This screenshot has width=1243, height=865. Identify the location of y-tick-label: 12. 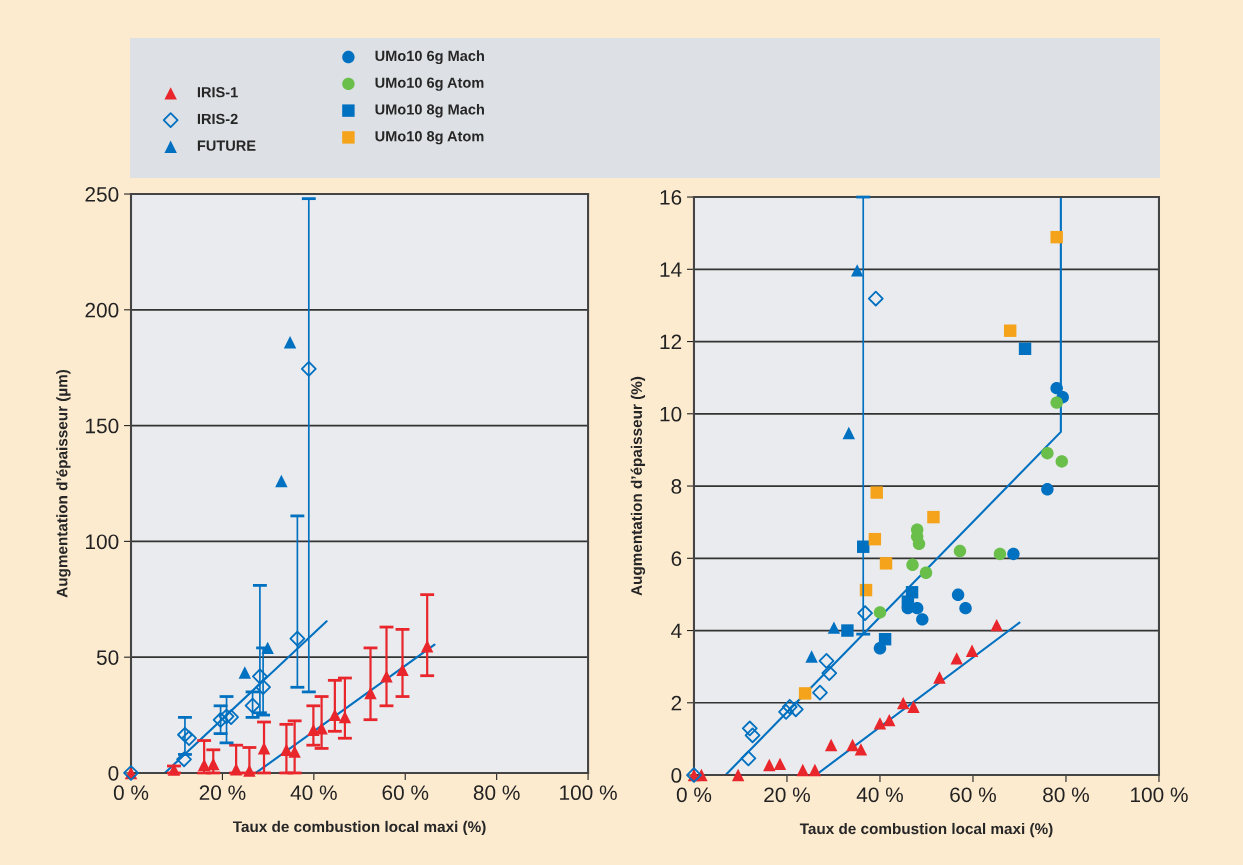
(671, 342).